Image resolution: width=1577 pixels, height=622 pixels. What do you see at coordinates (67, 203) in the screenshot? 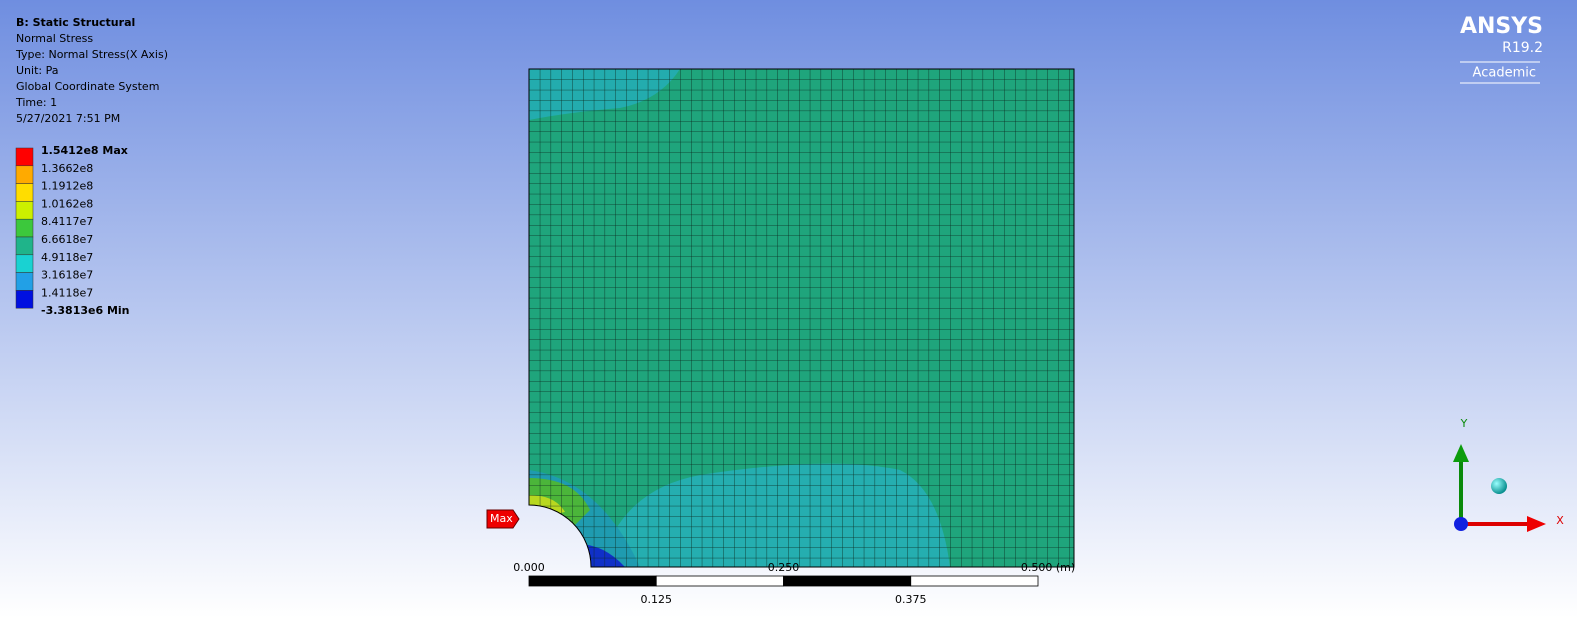
I see `legend-label: 1.0162e8` at bounding box center [67, 203].